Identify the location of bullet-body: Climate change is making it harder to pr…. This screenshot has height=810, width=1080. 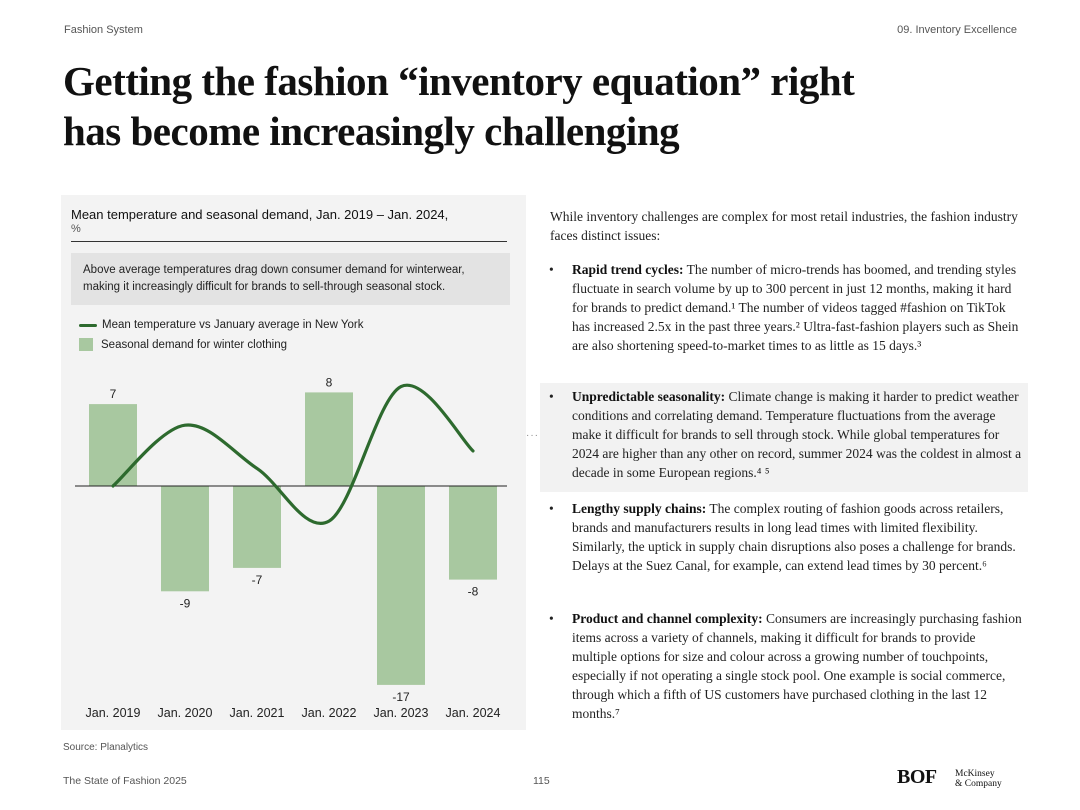
(797, 434).